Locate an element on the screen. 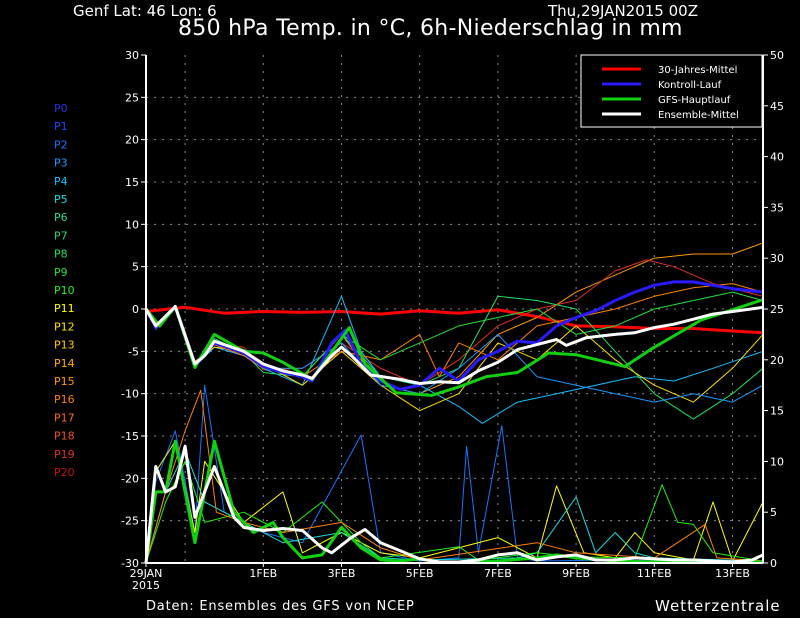 This screenshot has height=618, width=800. left-axis-tick-label: 20 is located at coordinates (132, 140).